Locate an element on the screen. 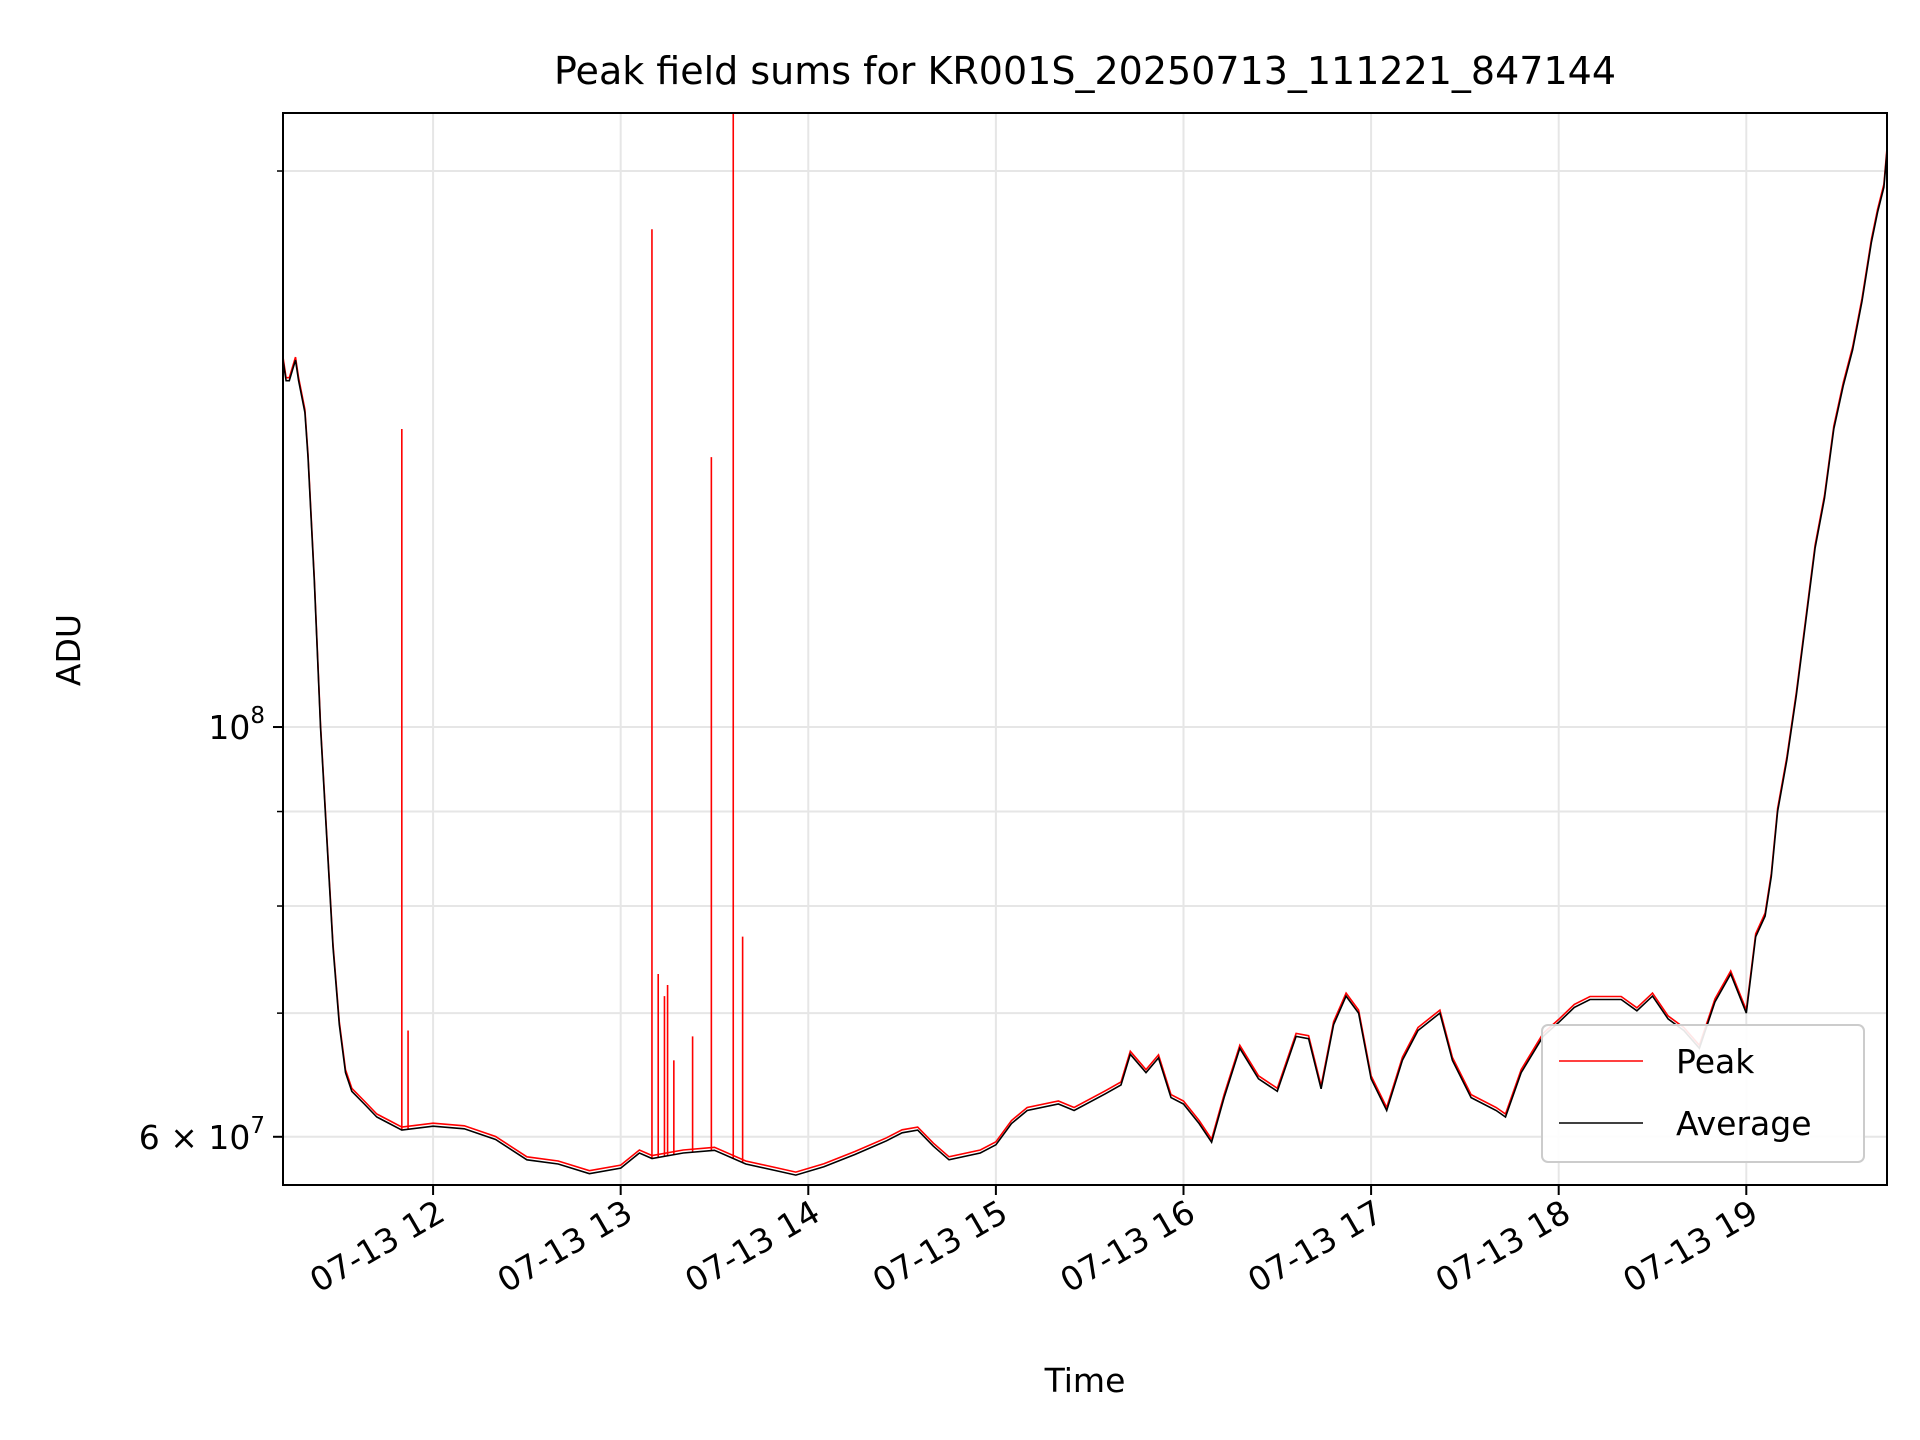 This screenshot has height=1440, width=1920. legend-label-average: Average is located at coordinates (1744, 1123).